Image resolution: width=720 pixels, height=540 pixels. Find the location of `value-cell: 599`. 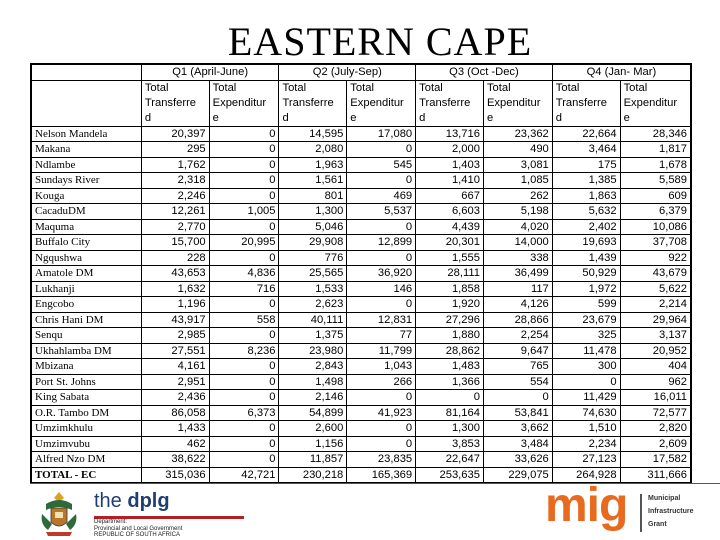

value-cell: 599 is located at coordinates (586, 304).